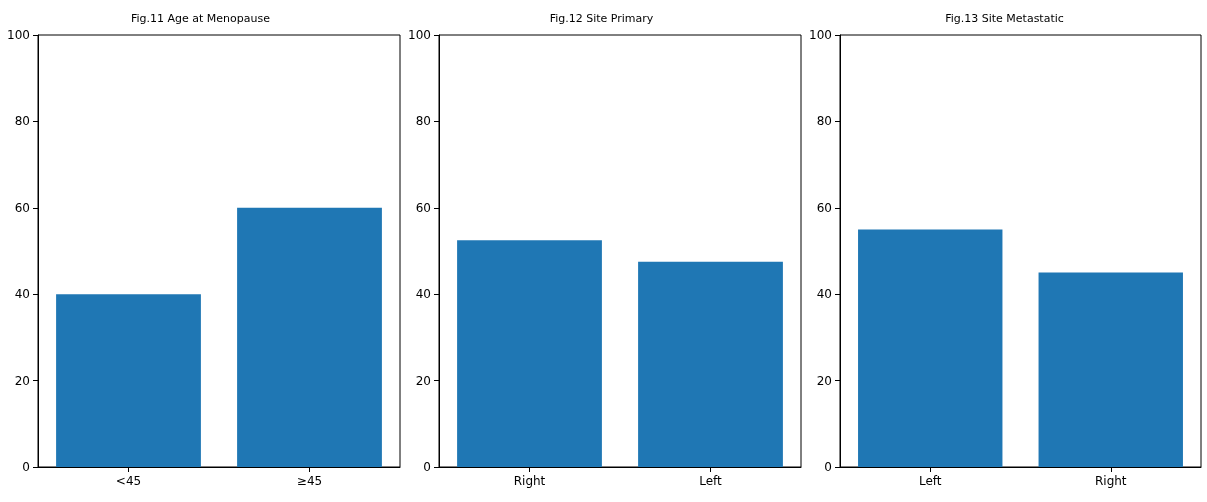  What do you see at coordinates (200, 18) in the screenshot?
I see `chart-title: Fig.11 Age at Menopause` at bounding box center [200, 18].